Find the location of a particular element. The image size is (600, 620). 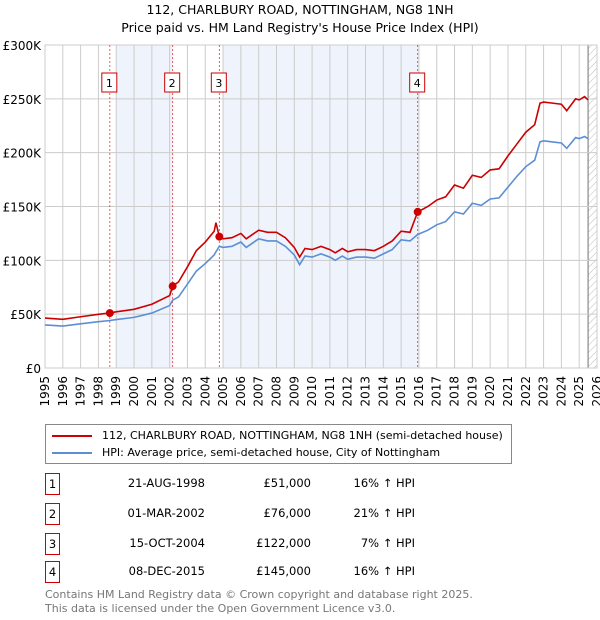

x-tick-label: 2013 is located at coordinates (366, 391).